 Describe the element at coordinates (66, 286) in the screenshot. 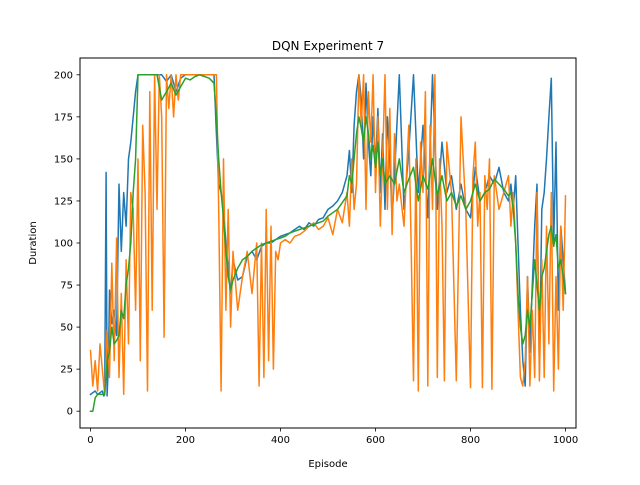

I see `y-tick-label: 75` at that location.